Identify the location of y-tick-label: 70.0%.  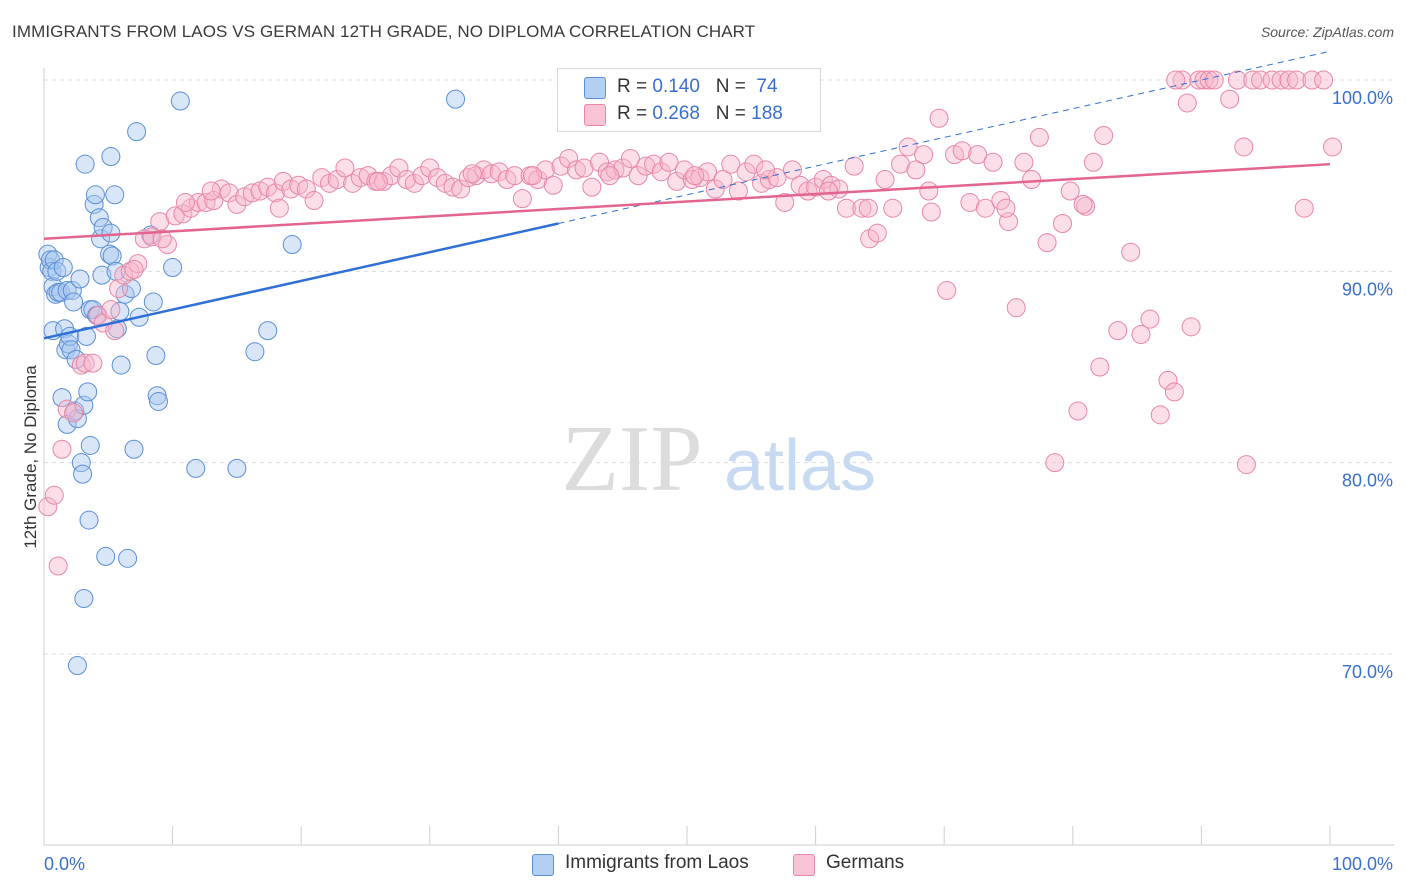
(1367, 672).